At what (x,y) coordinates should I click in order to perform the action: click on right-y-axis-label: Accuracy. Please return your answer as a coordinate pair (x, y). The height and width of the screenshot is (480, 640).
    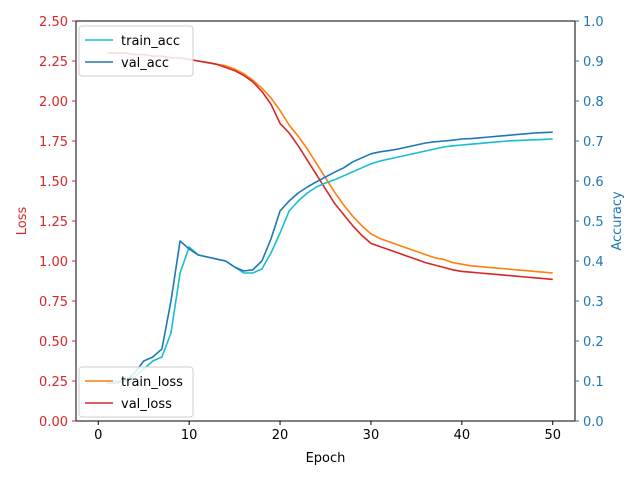
    Looking at the image, I should click on (617, 221).